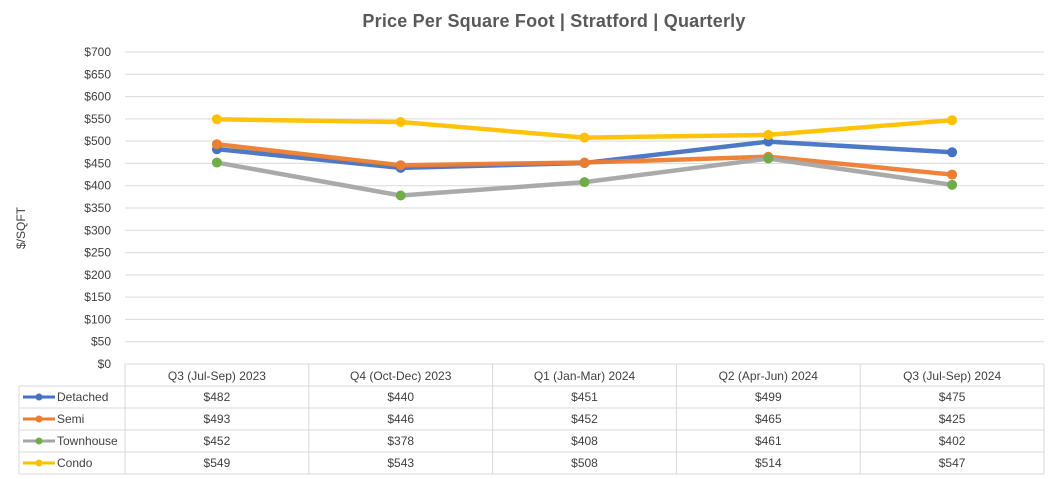 The image size is (1050, 479). I want to click on data-label: $451, so click(584, 397).